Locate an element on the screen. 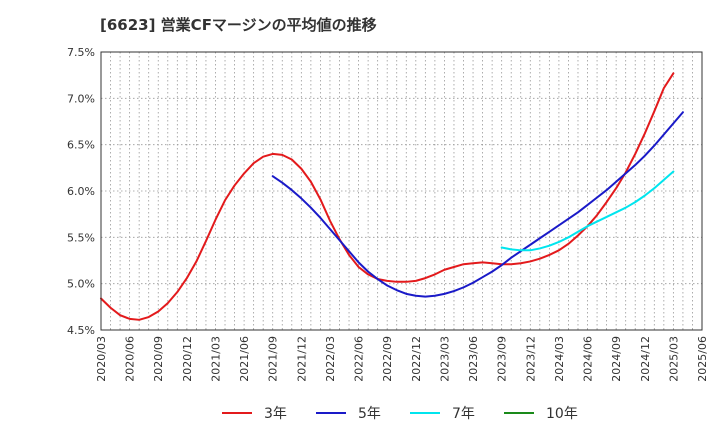  x-tick-label: 2024/09 is located at coordinates (616, 359).